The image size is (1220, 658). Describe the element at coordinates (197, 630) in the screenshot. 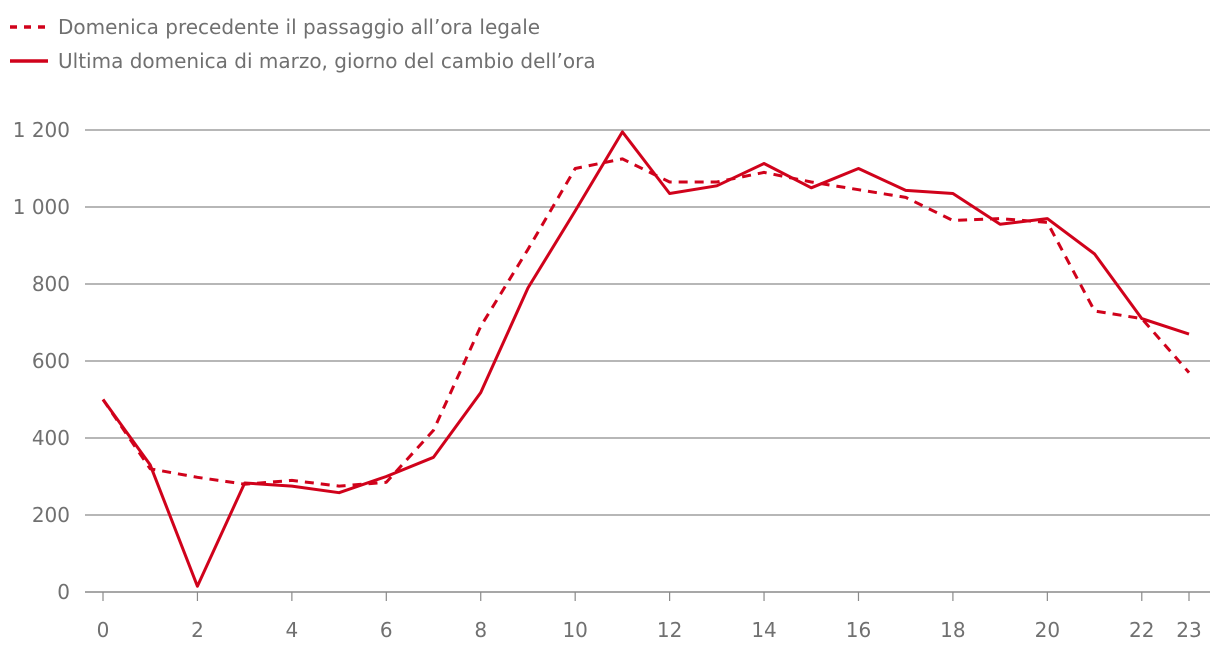

I see `x-tick-label: 2` at that location.